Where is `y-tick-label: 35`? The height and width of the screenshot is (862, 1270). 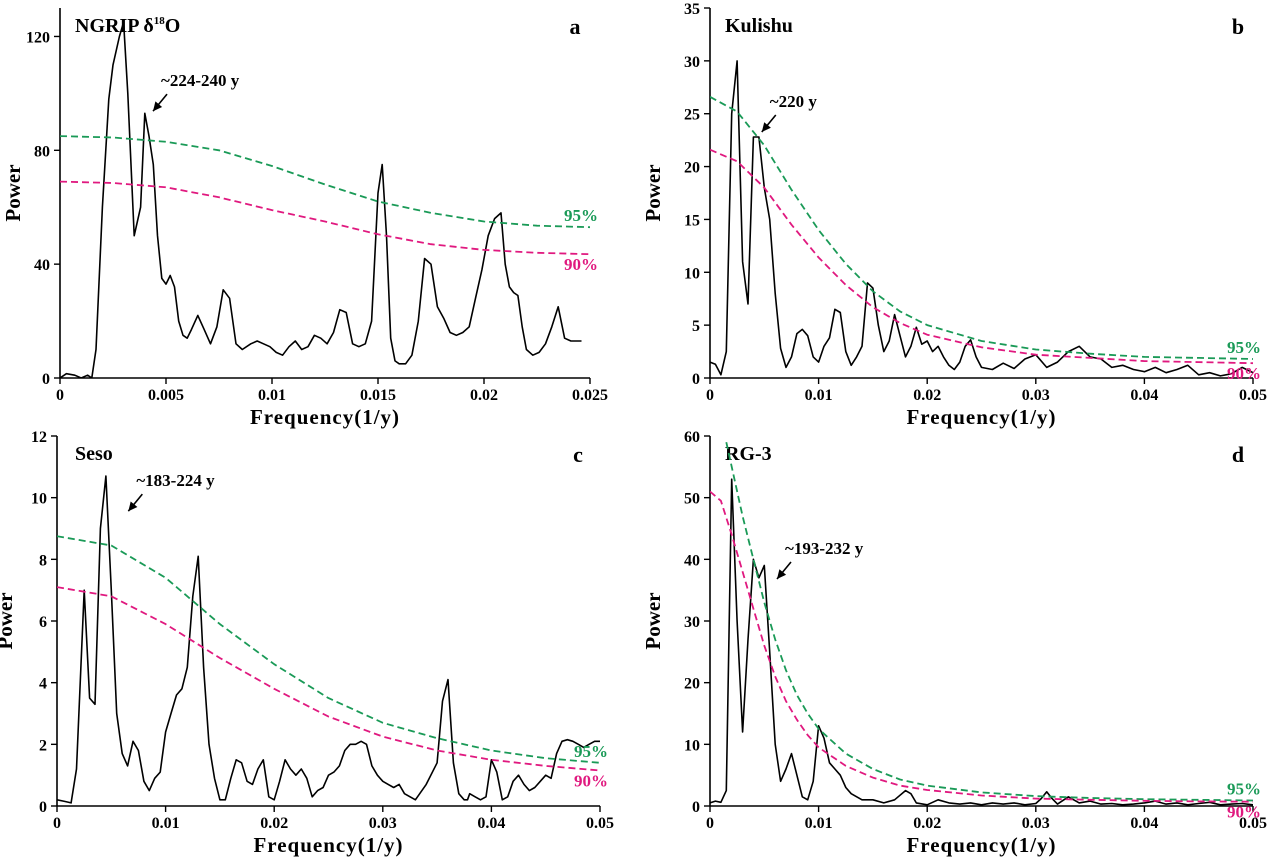
y-tick-label: 35 is located at coordinates (692, 9).